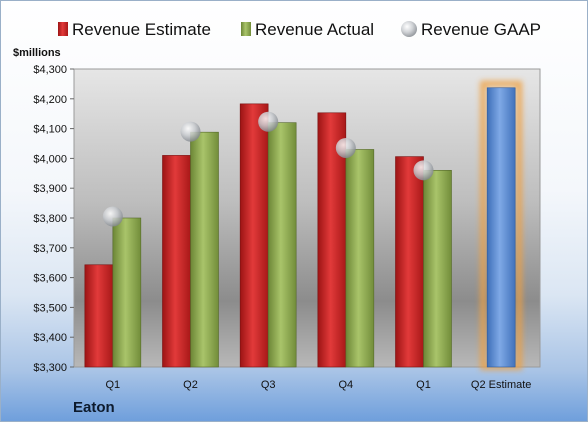  What do you see at coordinates (37, 53) in the screenshot?
I see `y-axis-unit-label: $millions` at bounding box center [37, 53].